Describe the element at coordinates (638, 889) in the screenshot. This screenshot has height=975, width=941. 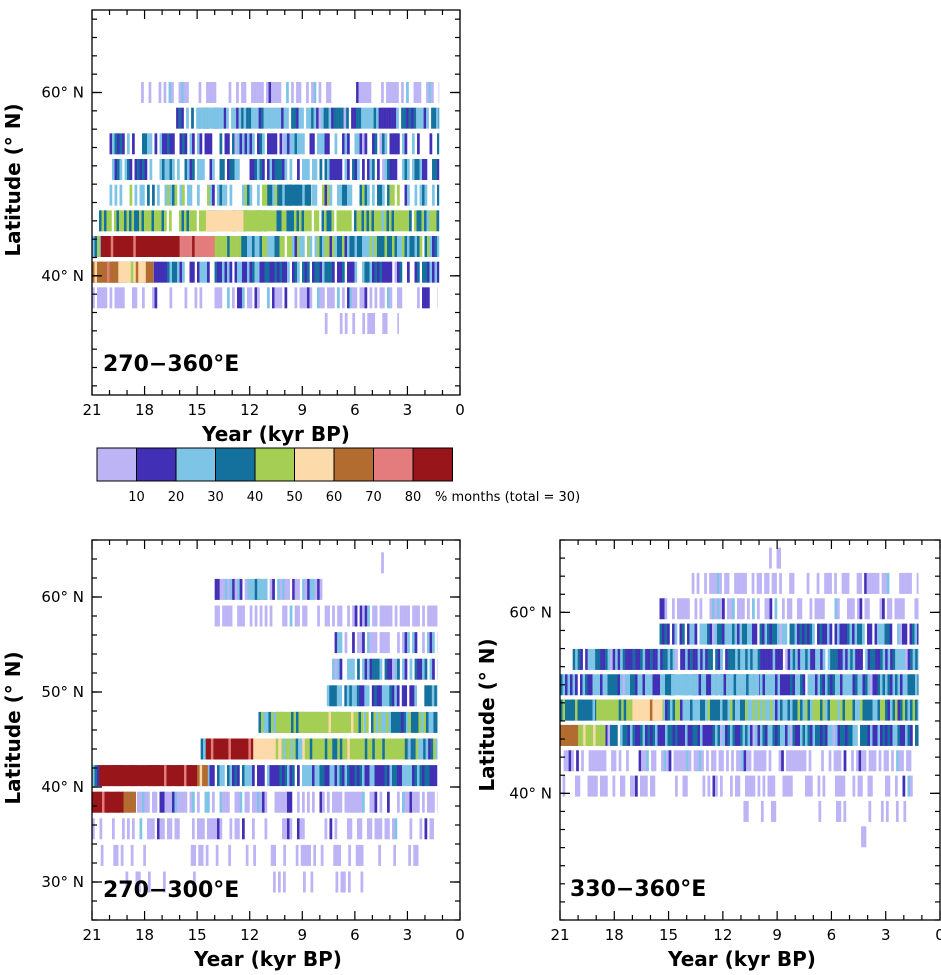
I see `panel-label: 330−360°E` at that location.